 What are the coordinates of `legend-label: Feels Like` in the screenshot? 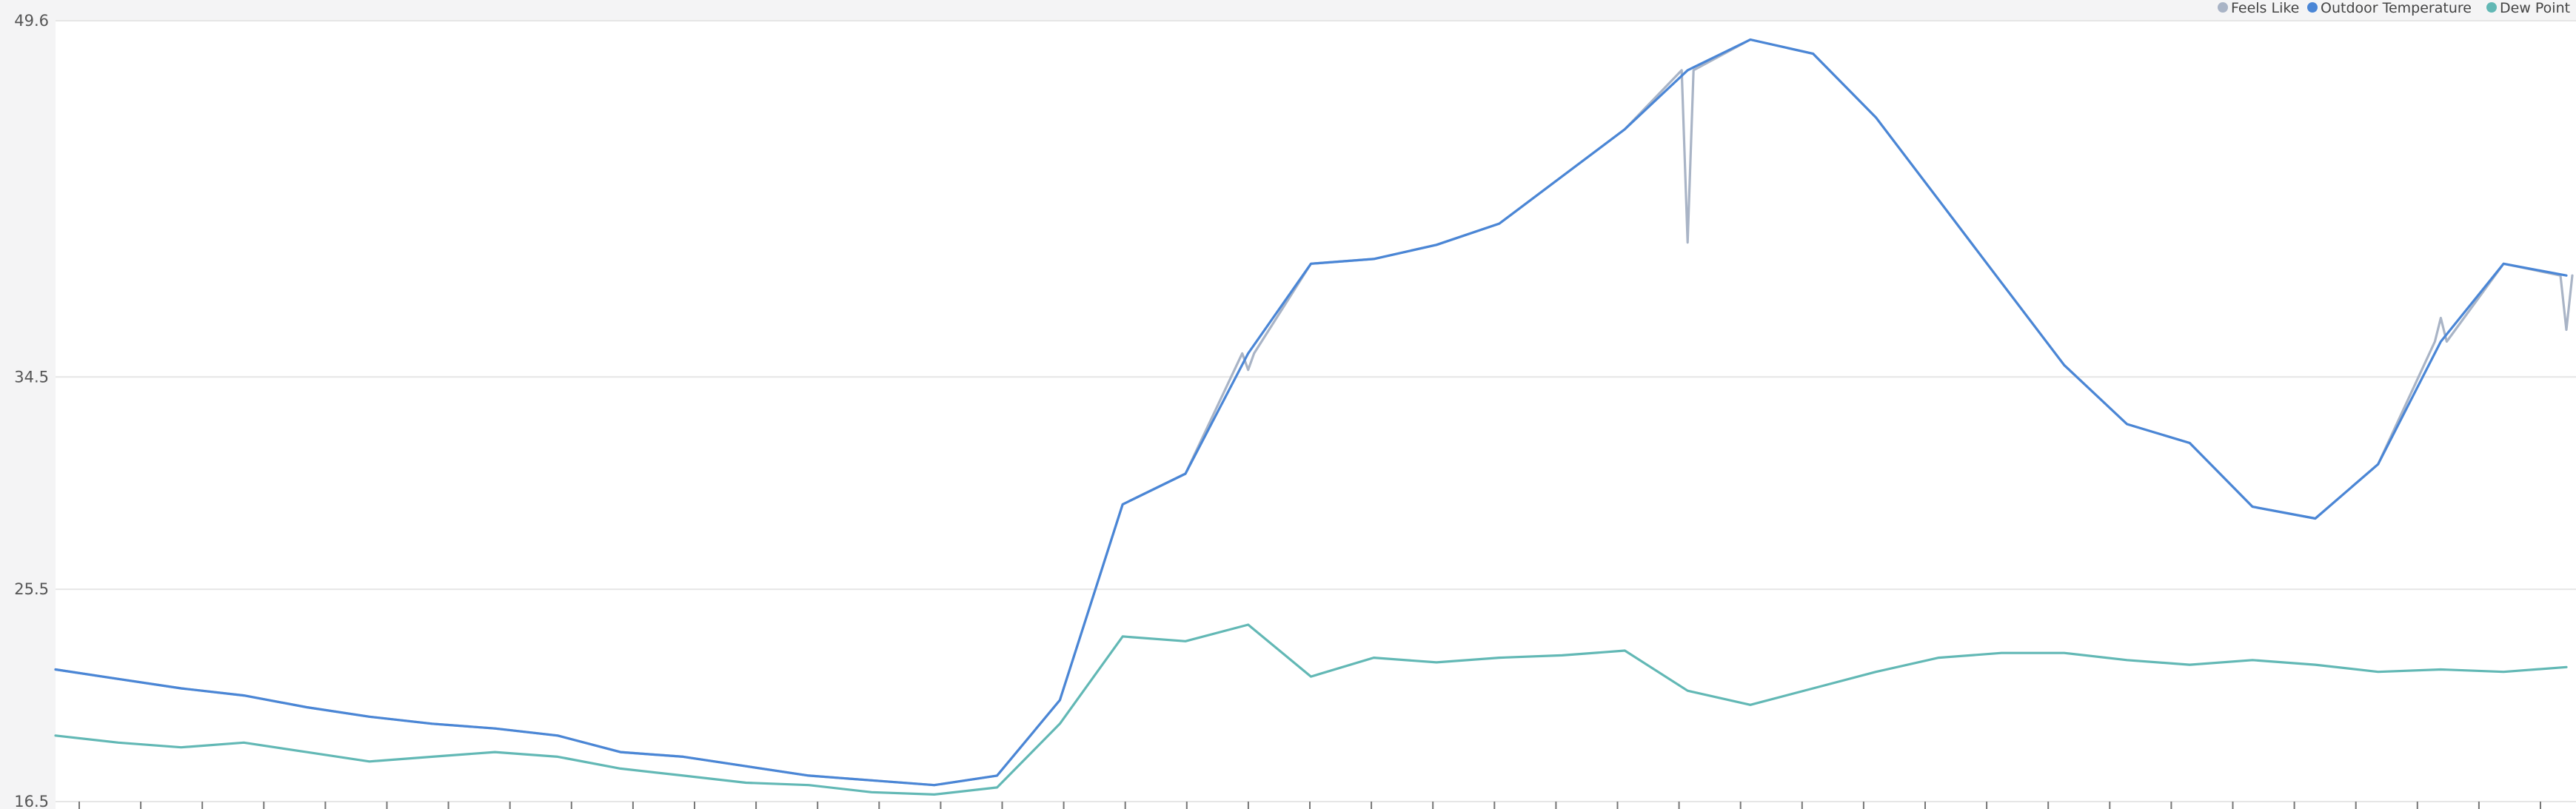 It's located at (2265, 8).